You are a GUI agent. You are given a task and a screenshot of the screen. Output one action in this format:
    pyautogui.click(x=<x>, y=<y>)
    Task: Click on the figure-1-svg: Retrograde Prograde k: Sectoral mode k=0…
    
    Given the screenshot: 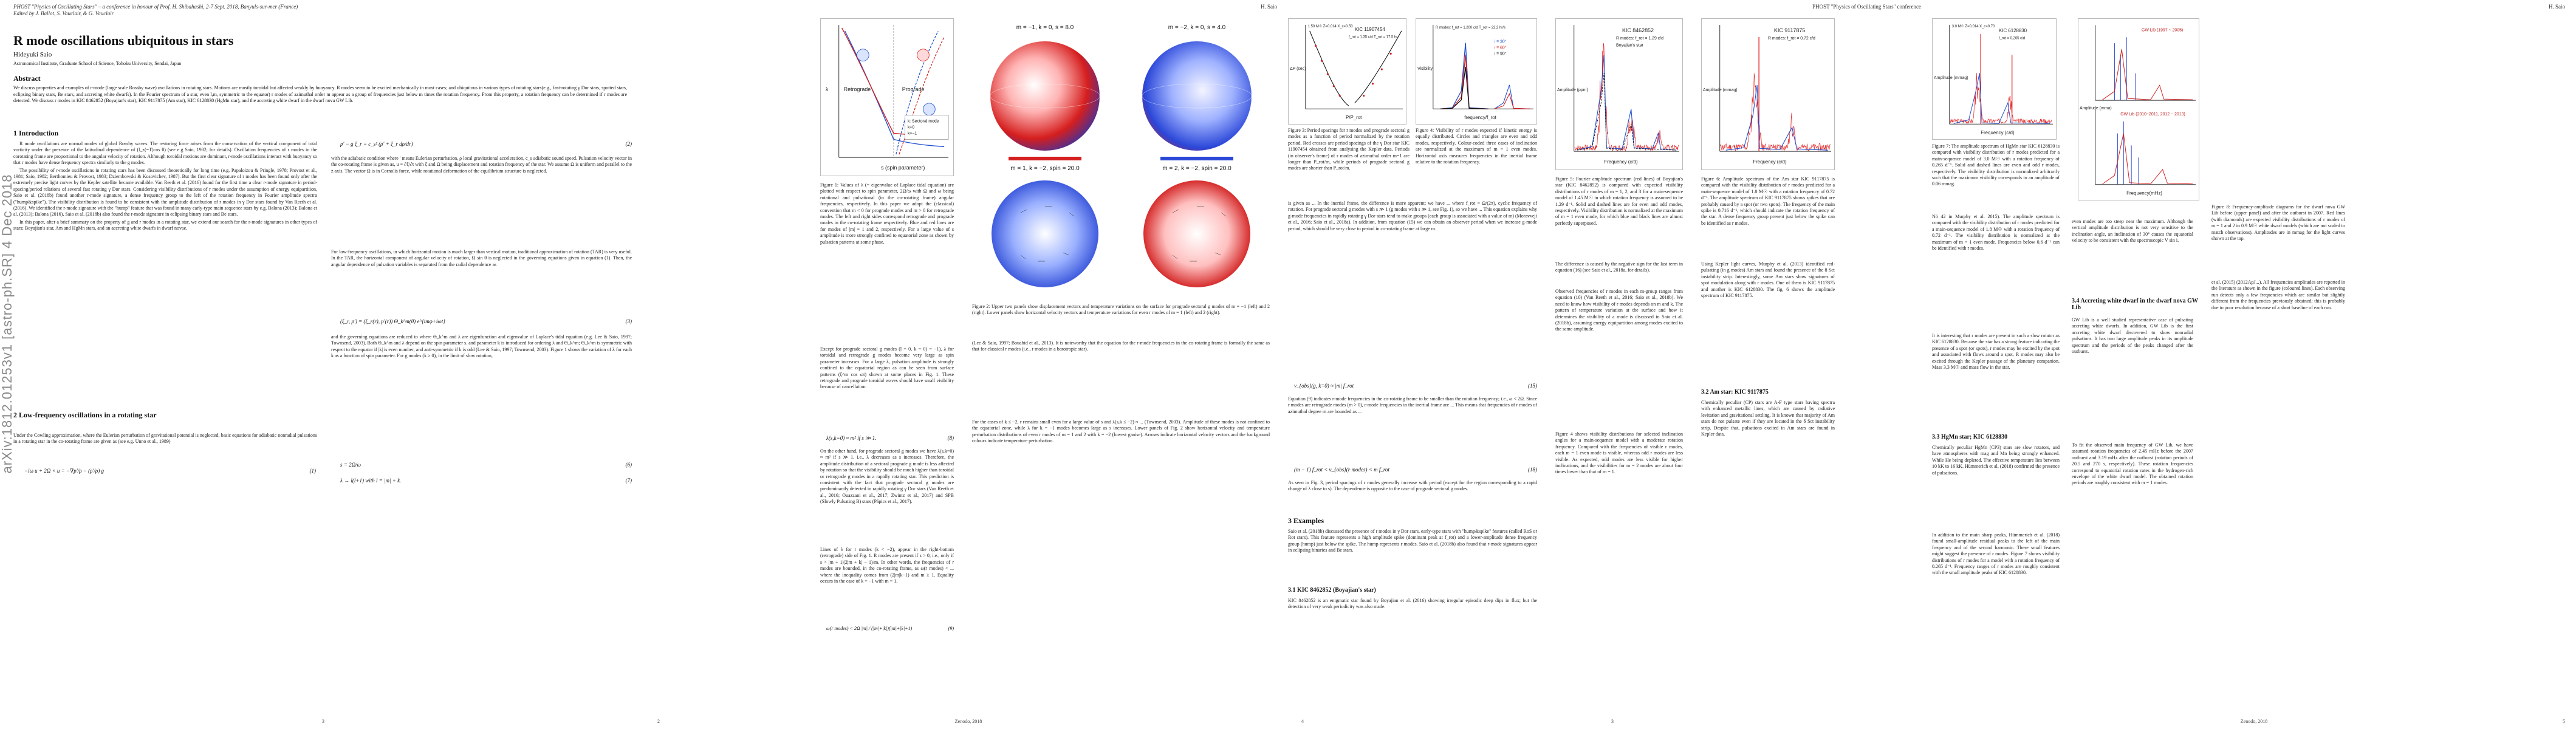 What is the action you would take?
    pyautogui.click(x=887, y=98)
    